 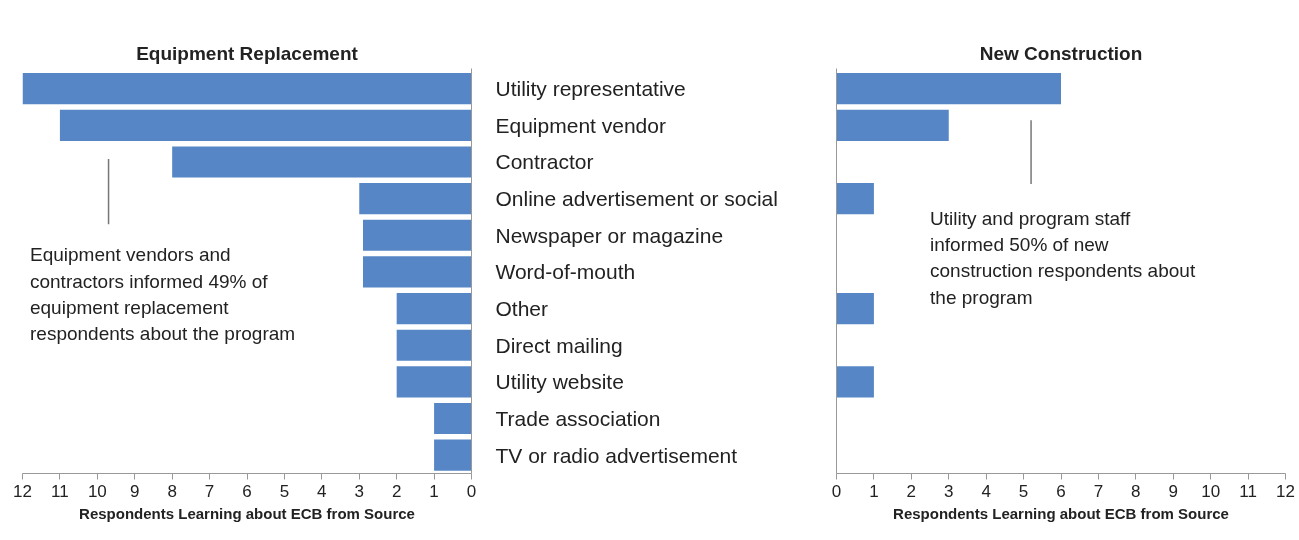 What do you see at coordinates (609, 235) in the screenshot?
I see `y-tick-label: Newspaper or magazine` at bounding box center [609, 235].